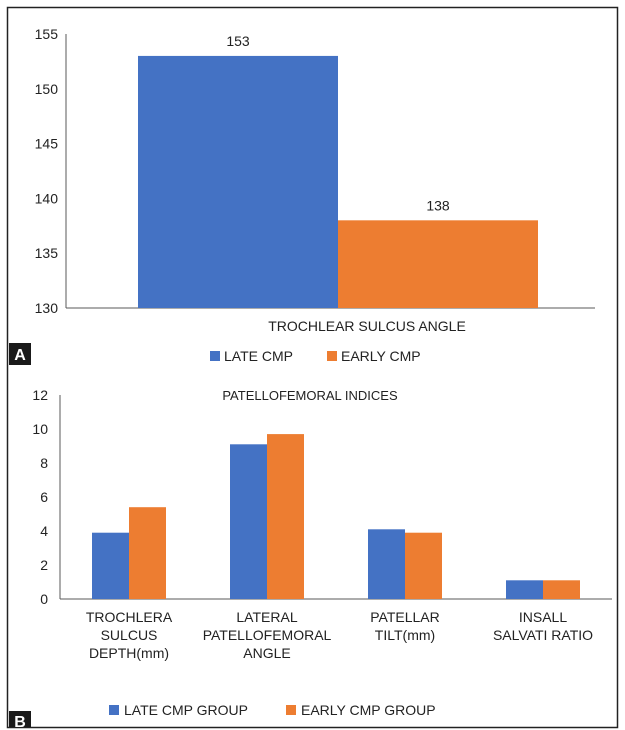 Image resolution: width=625 pixels, height=730 pixels. I want to click on panel-a-legend-label-late: LATE CMP, so click(258, 356).